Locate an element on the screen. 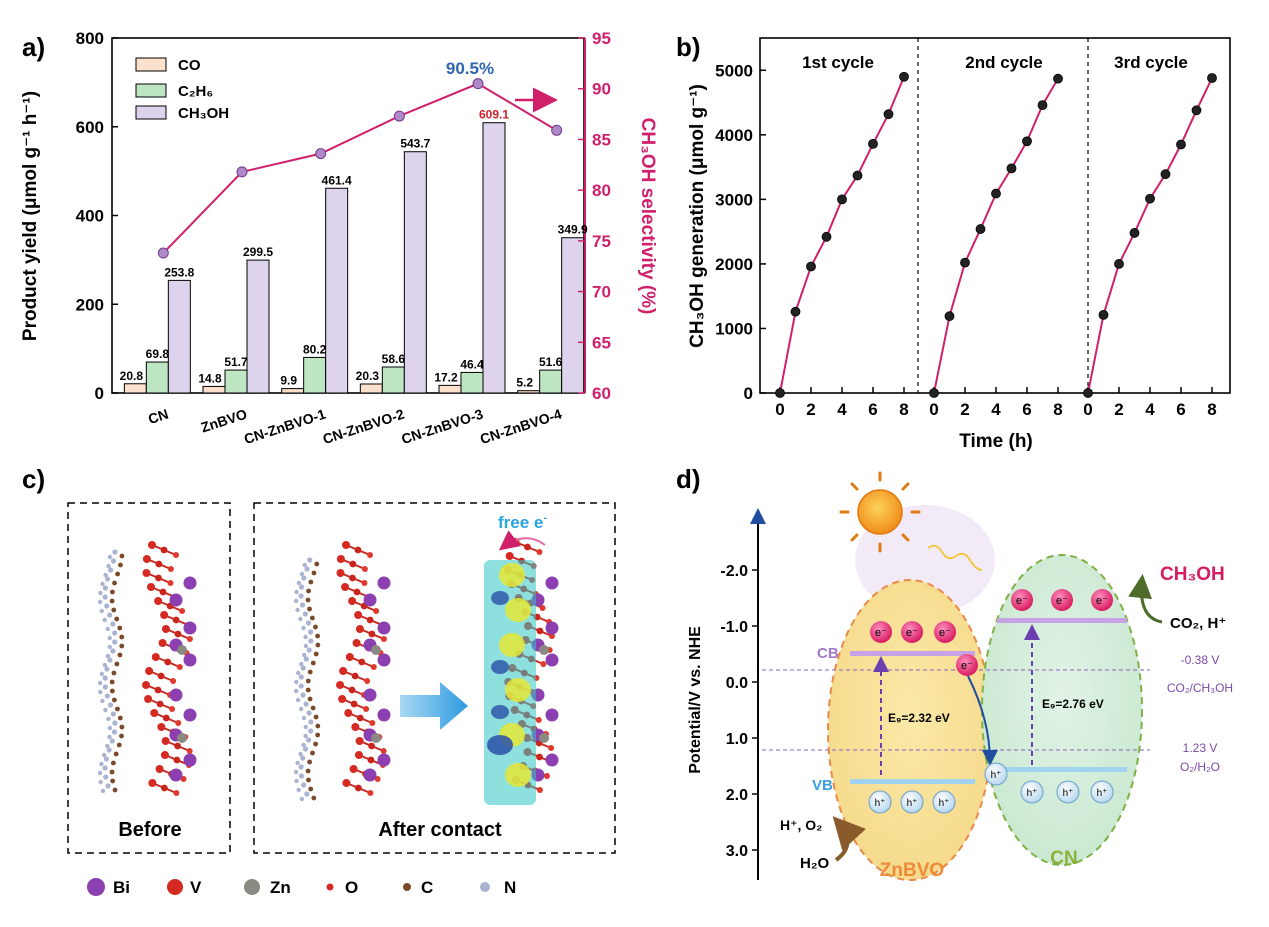  x-axis-tick-label: 6 is located at coordinates (1026, 409).